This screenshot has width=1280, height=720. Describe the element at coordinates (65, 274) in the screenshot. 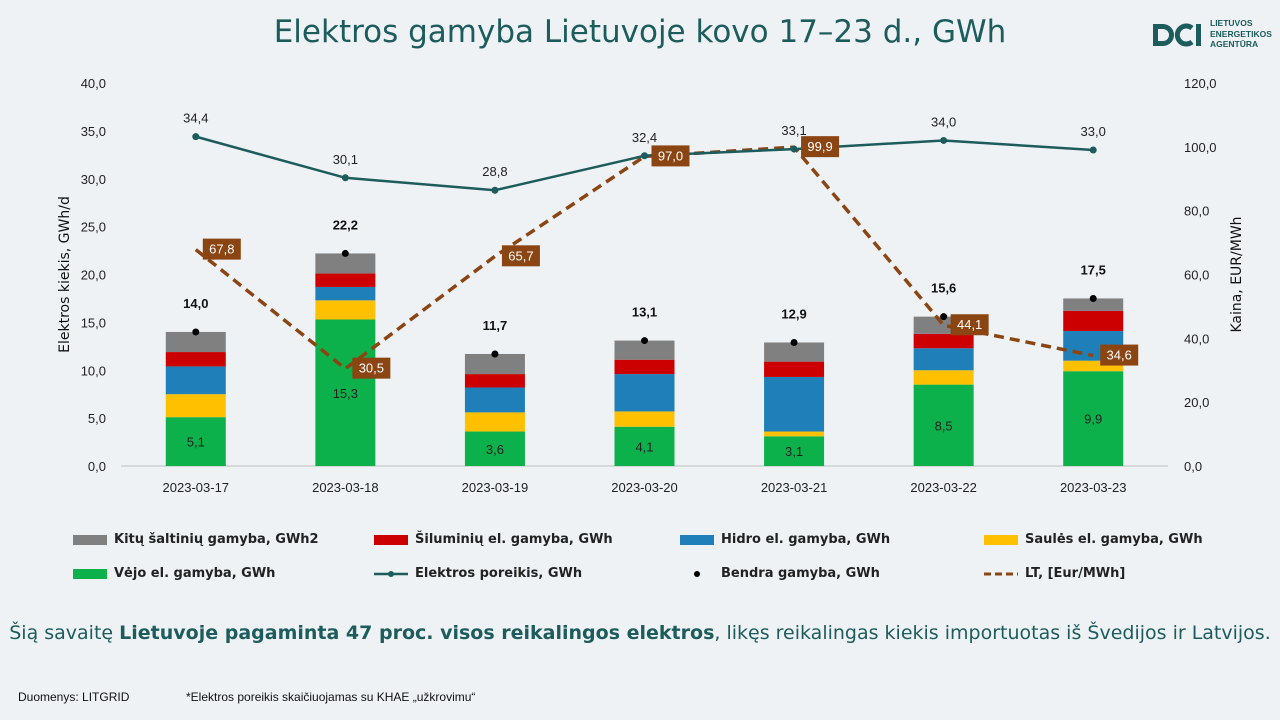

I see `y-axis-title: Elektros kiekis, GWh/d` at that location.